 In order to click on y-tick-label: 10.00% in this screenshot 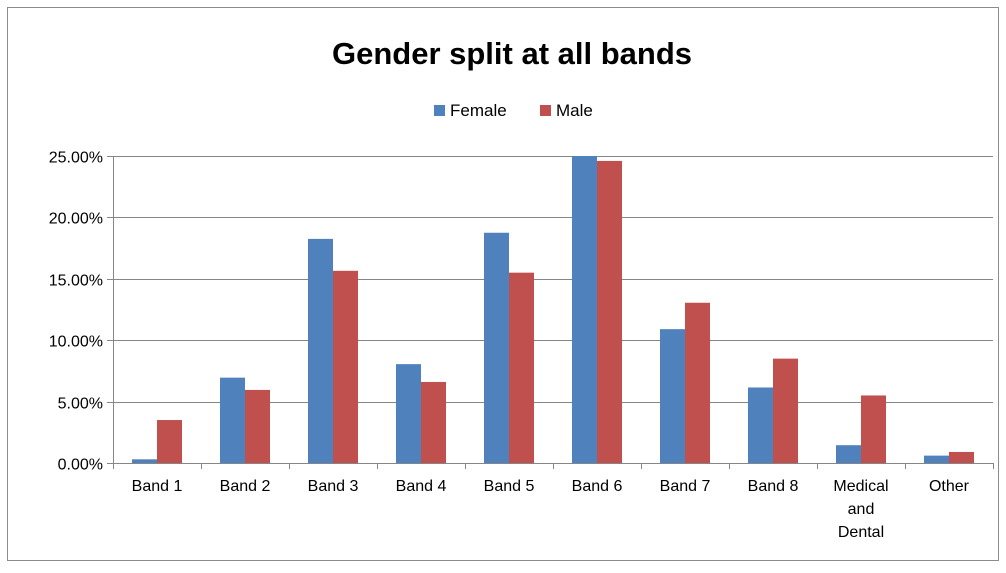, I will do `click(76, 342)`.